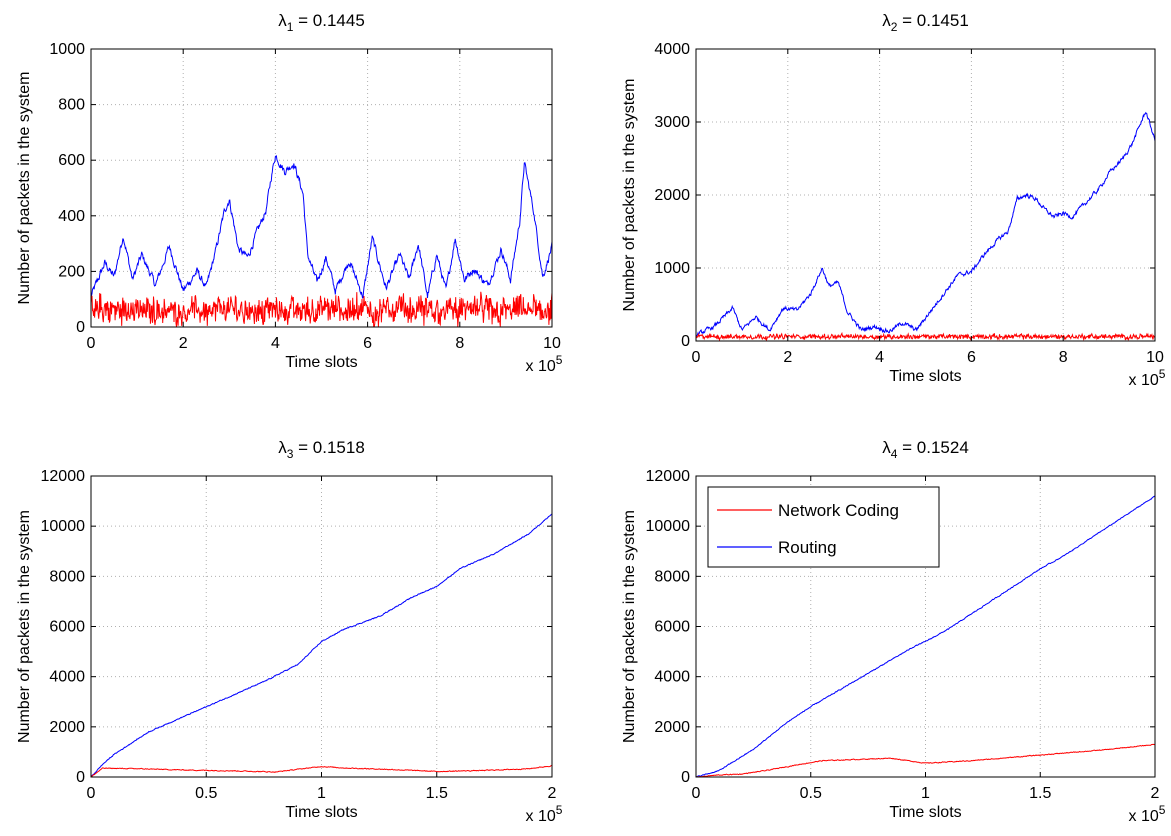 The image size is (1171, 836). I want to click on plot-title: λ3 = 0.1518, so click(321, 449).